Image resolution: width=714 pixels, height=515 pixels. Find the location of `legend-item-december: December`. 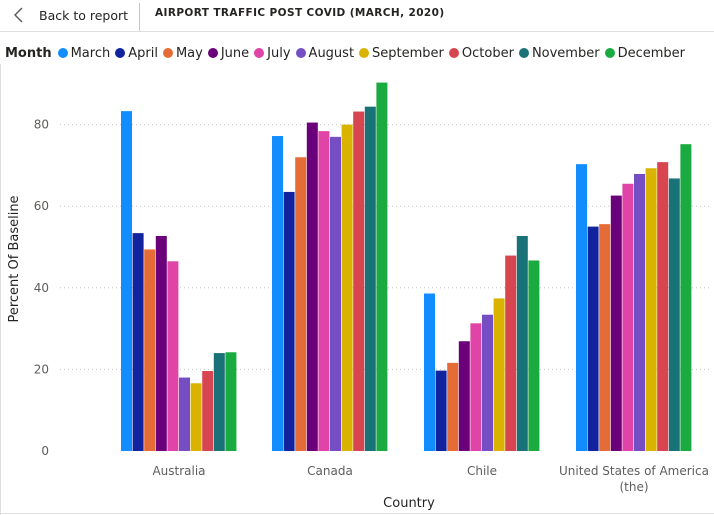

legend-item-december: December is located at coordinates (644, 53).